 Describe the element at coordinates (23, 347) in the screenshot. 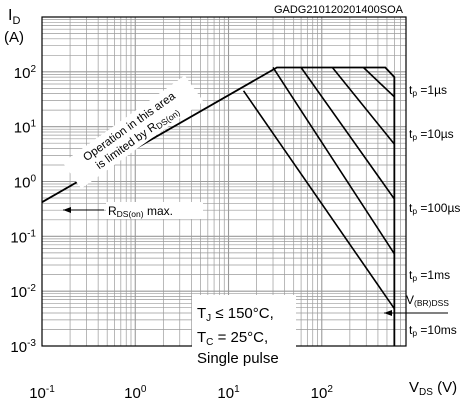

I see `y-tick-label: 10⁻³` at that location.